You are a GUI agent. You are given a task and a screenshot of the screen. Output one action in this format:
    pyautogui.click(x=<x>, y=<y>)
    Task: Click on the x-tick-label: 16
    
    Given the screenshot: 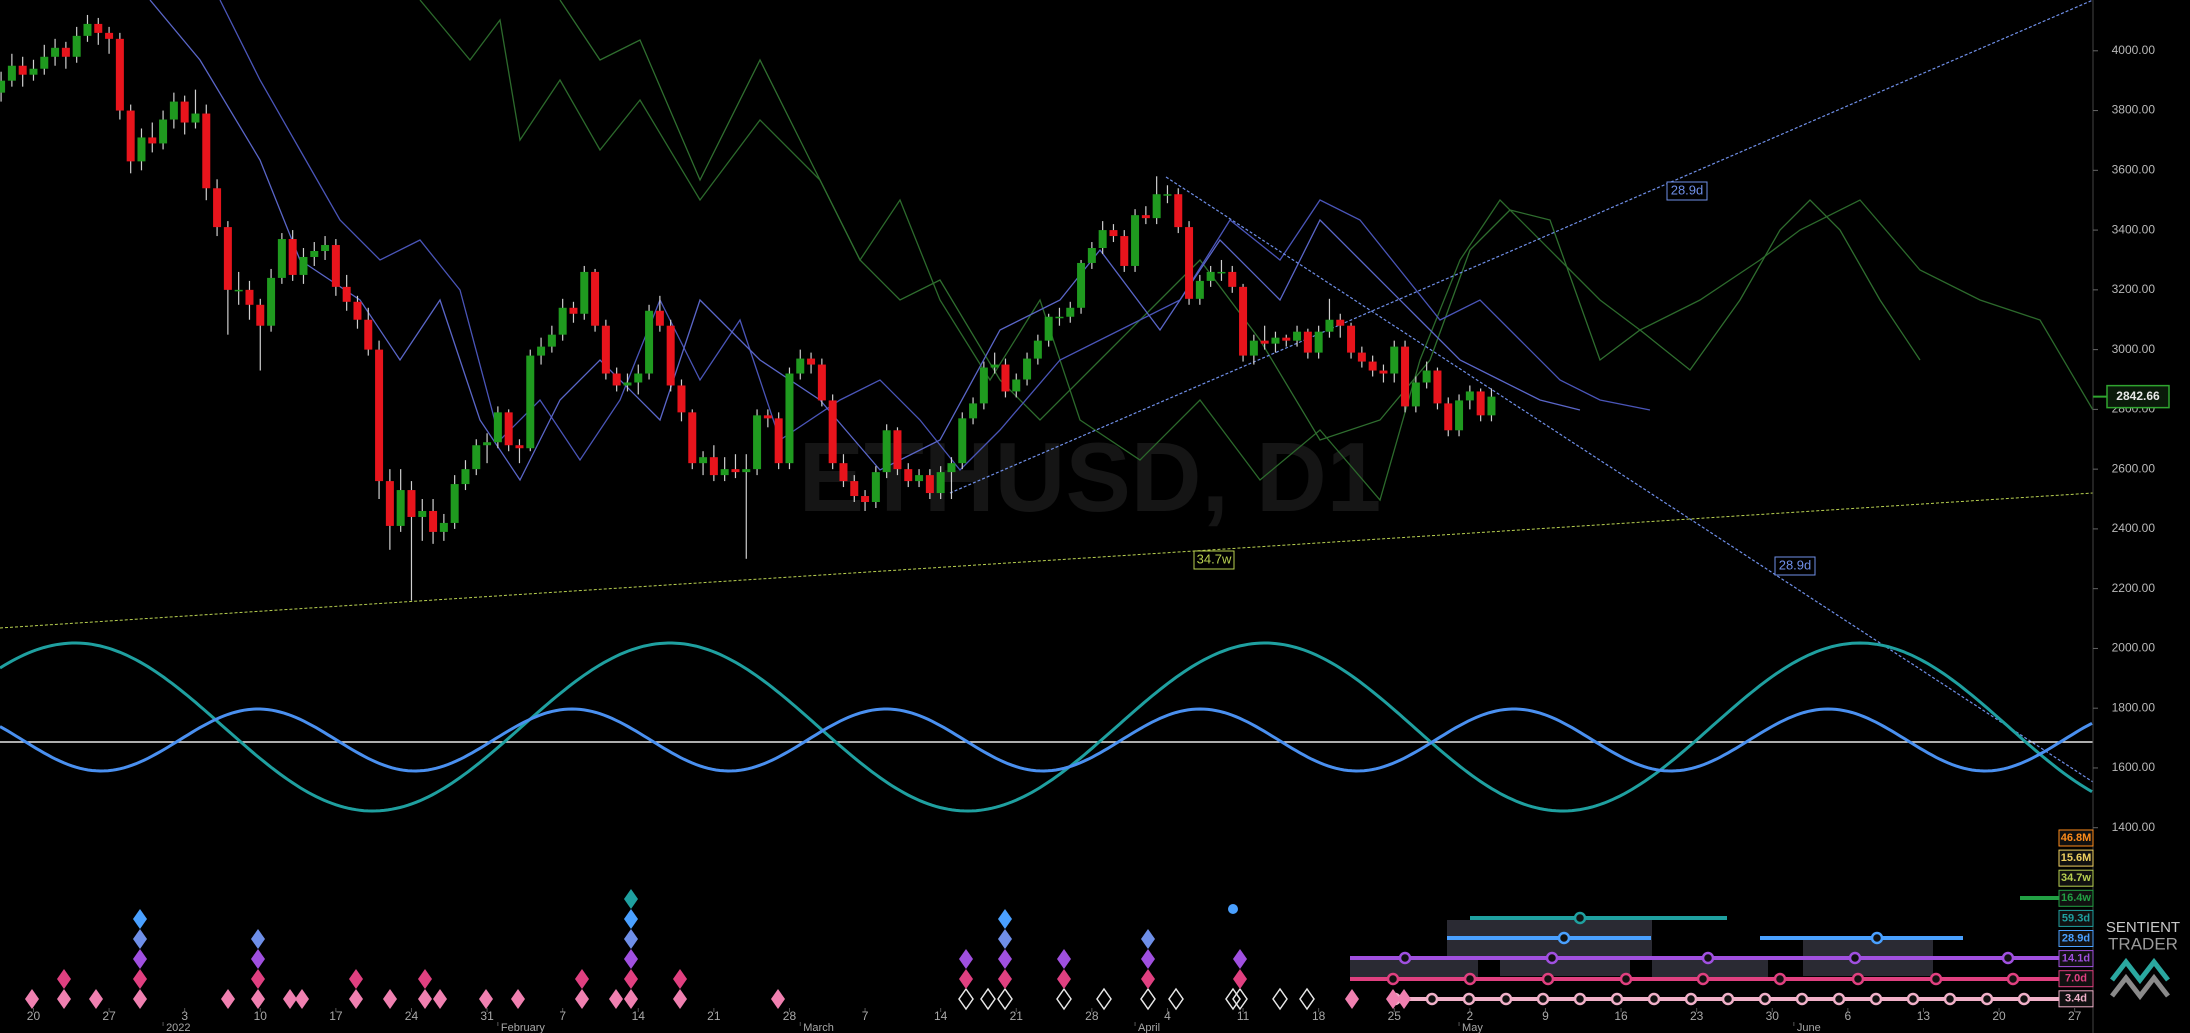 What is the action you would take?
    pyautogui.click(x=1621, y=1016)
    